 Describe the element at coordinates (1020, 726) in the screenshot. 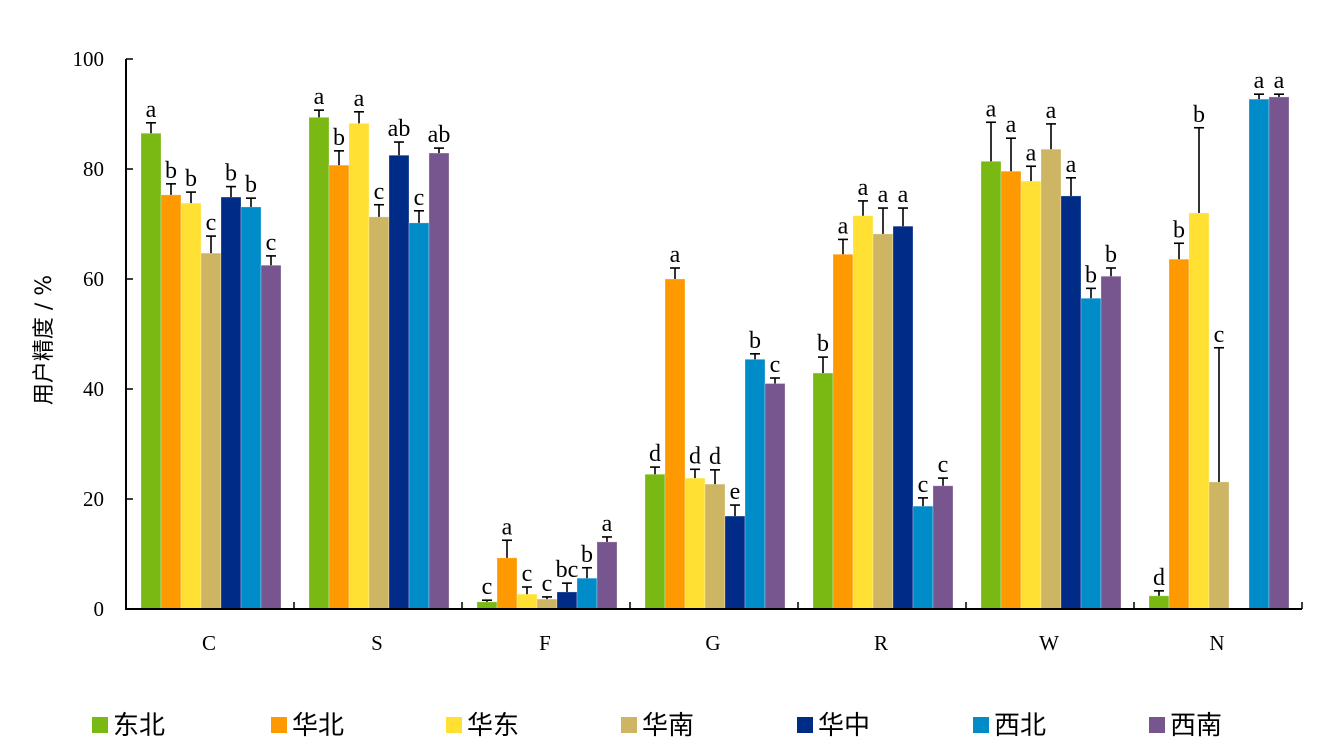

I see `legend-label: 西北` at that location.